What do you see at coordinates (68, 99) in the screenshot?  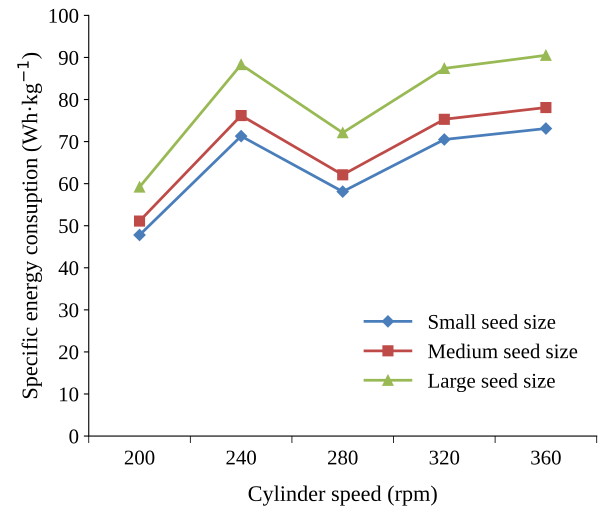 I see `y-tick-label: 80` at bounding box center [68, 99].